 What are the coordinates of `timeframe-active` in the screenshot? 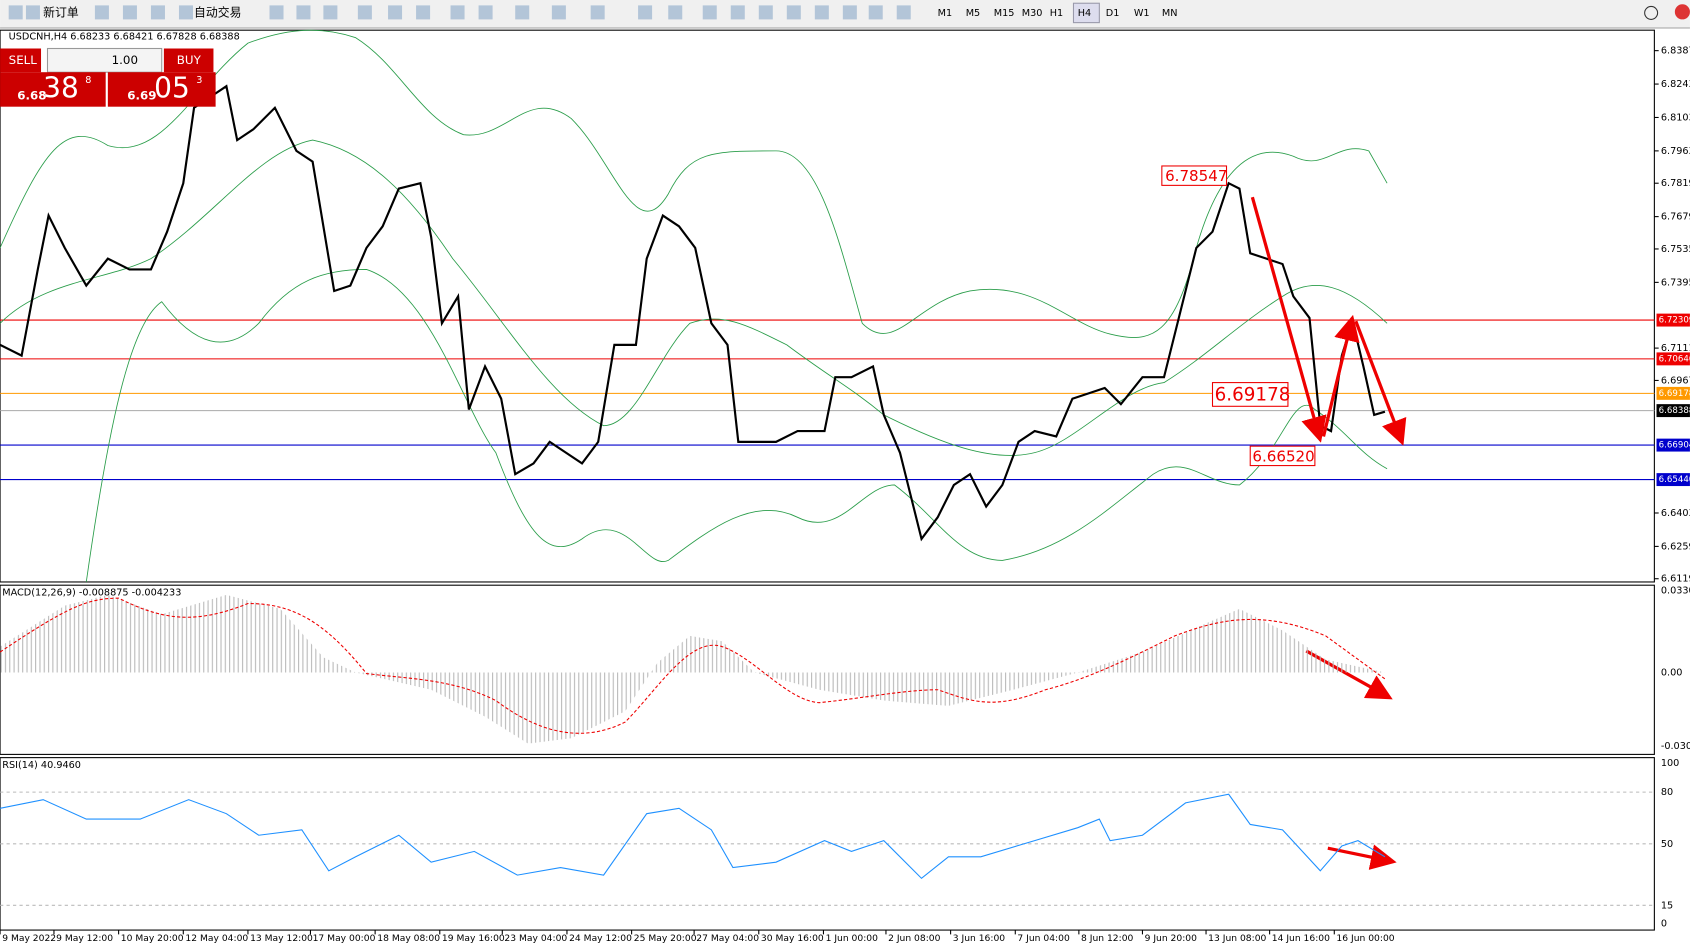 It's located at (1086, 13).